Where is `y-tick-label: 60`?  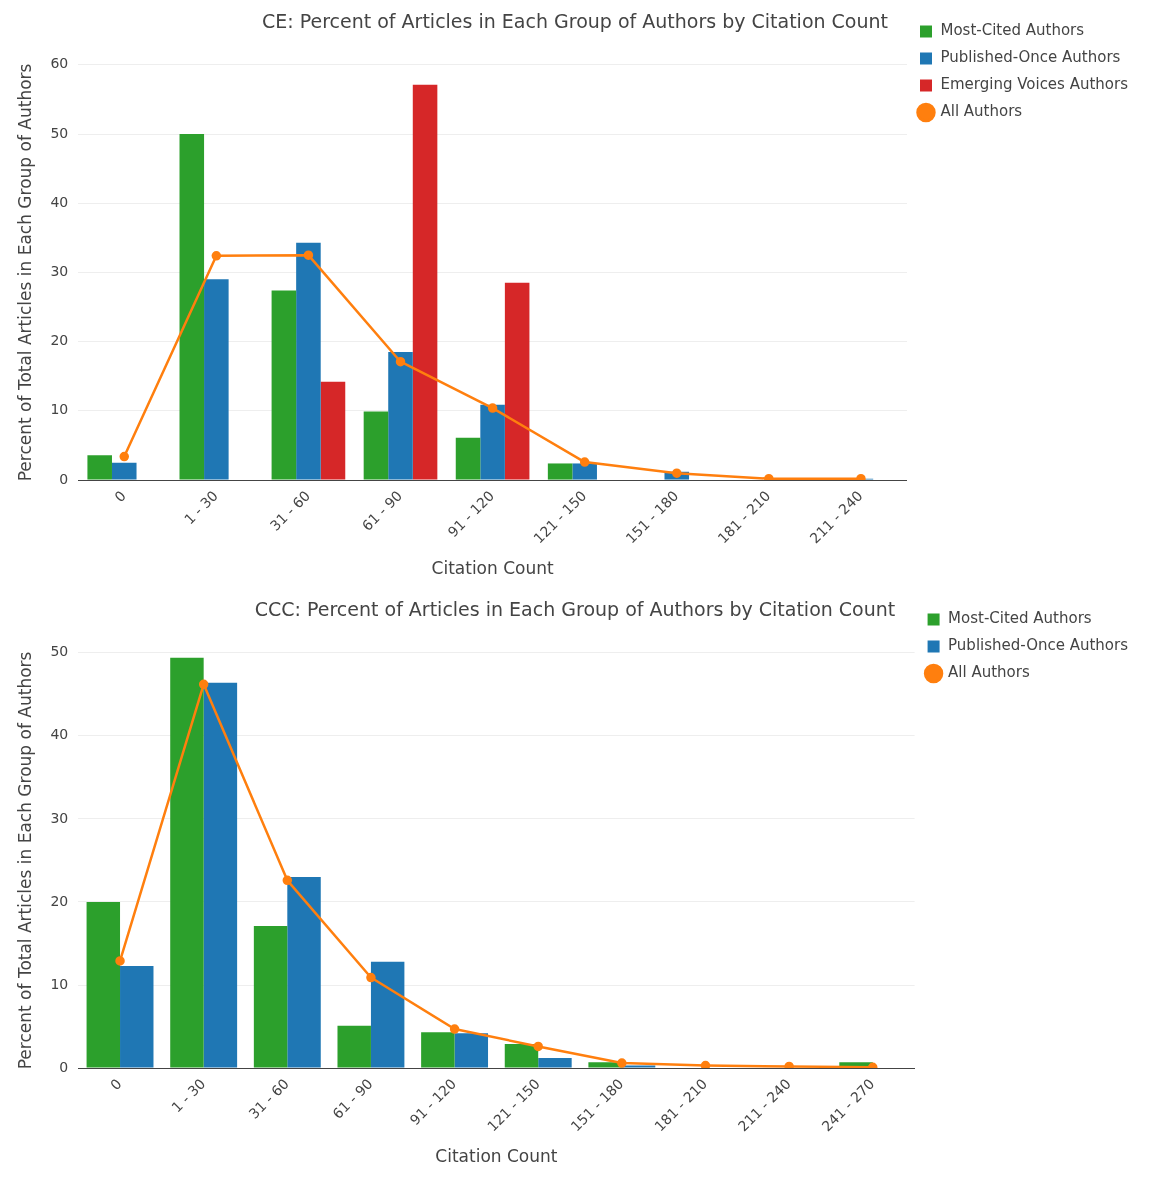
y-tick-label: 60 is located at coordinates (59, 63).